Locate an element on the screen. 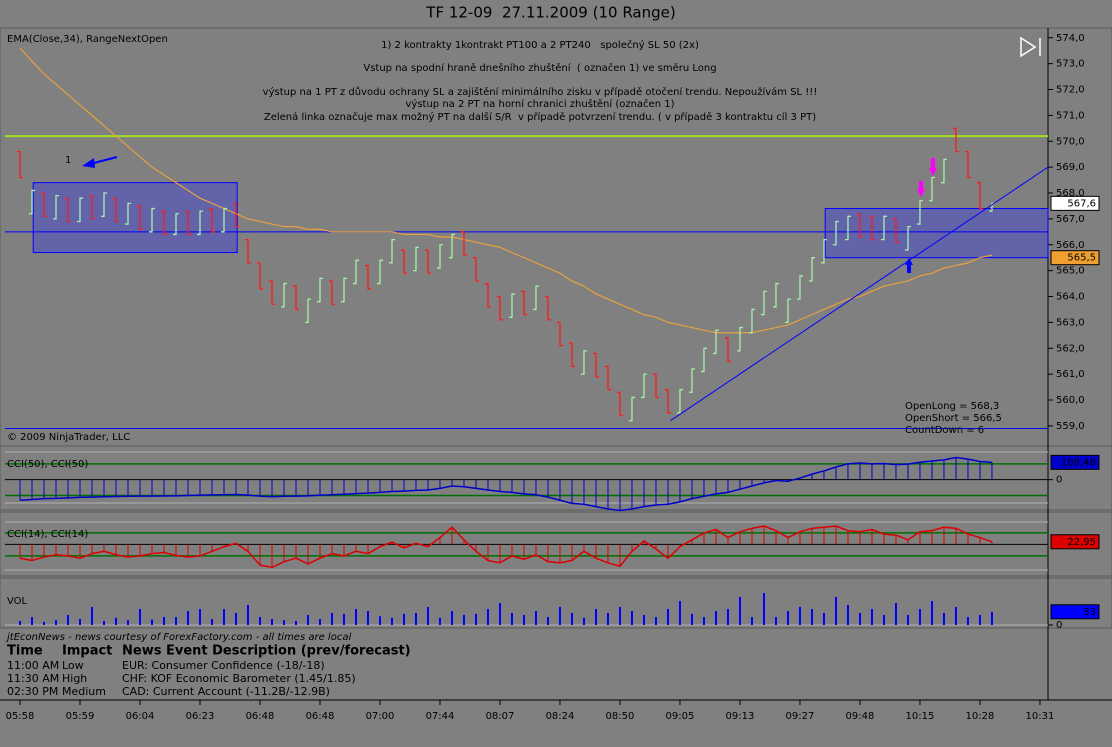 Image resolution: width=1112 pixels, height=747 pixels. y-tick-label: 560,0 is located at coordinates (1070, 400).